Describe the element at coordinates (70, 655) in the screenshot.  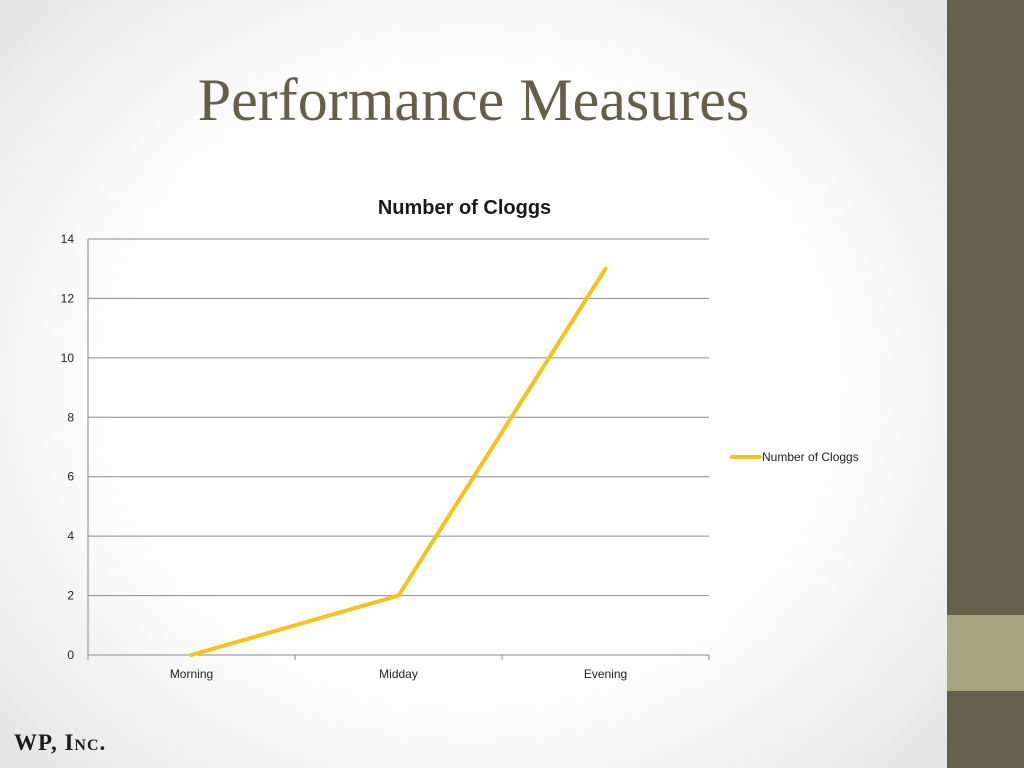
I see `y-tick-label: 0` at that location.